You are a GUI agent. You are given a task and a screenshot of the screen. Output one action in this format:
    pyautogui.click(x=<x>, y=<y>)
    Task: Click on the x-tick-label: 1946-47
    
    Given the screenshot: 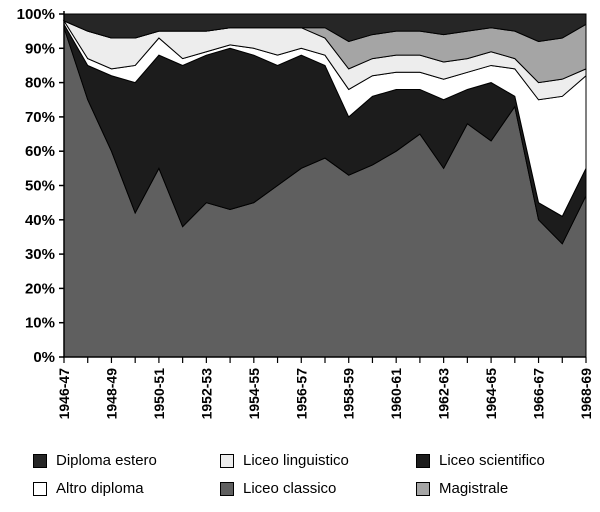 What is the action you would take?
    pyautogui.click(x=64, y=394)
    